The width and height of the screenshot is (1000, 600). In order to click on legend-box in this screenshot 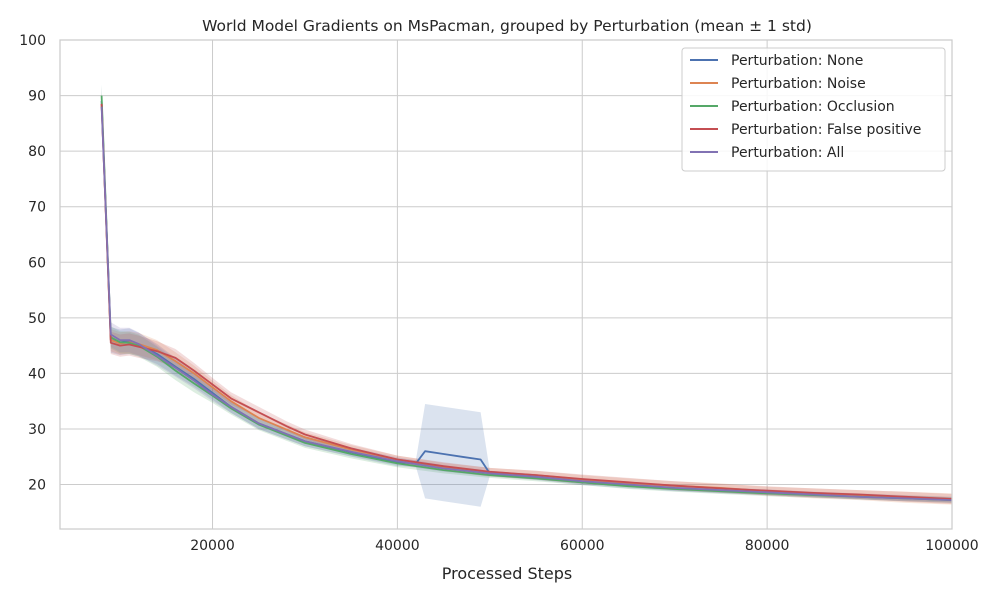, I will do `click(813, 109)`.